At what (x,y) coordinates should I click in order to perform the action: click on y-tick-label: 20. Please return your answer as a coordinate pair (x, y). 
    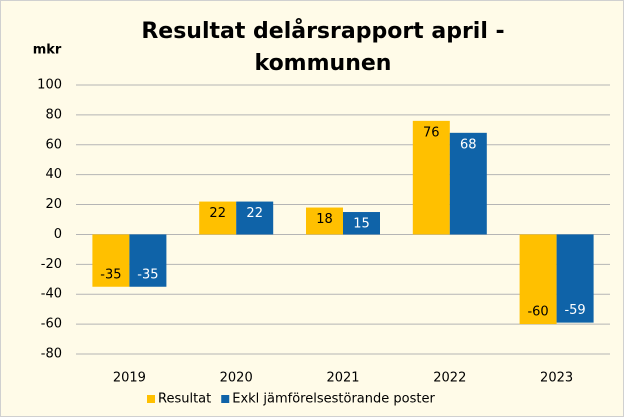
    Looking at the image, I should click on (53, 204).